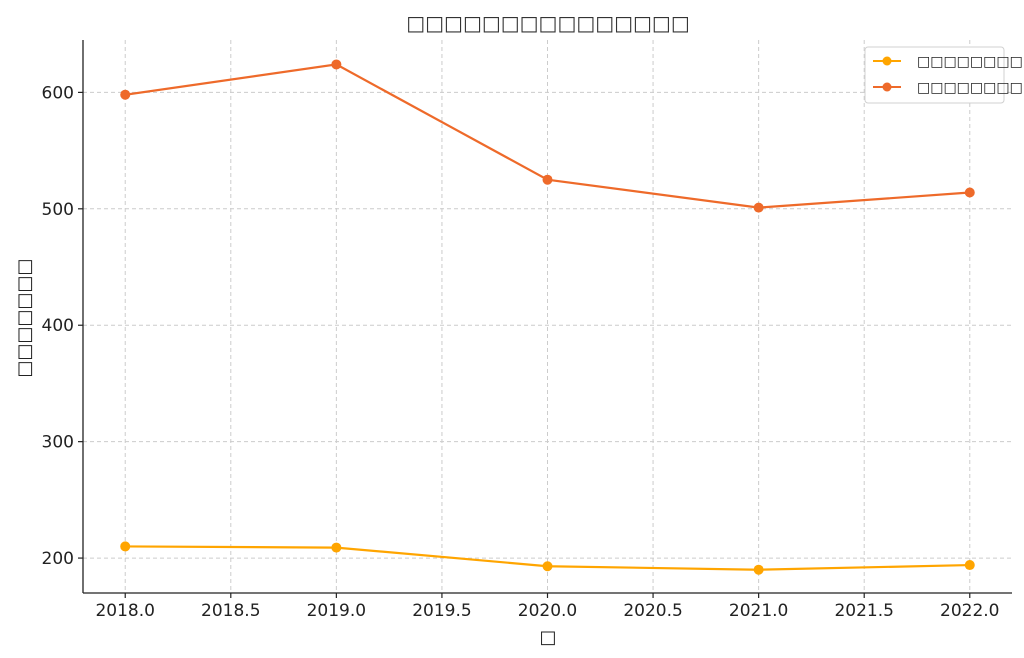 The image size is (1024, 658). I want to click on y-tick-label: 200, so click(58, 559).